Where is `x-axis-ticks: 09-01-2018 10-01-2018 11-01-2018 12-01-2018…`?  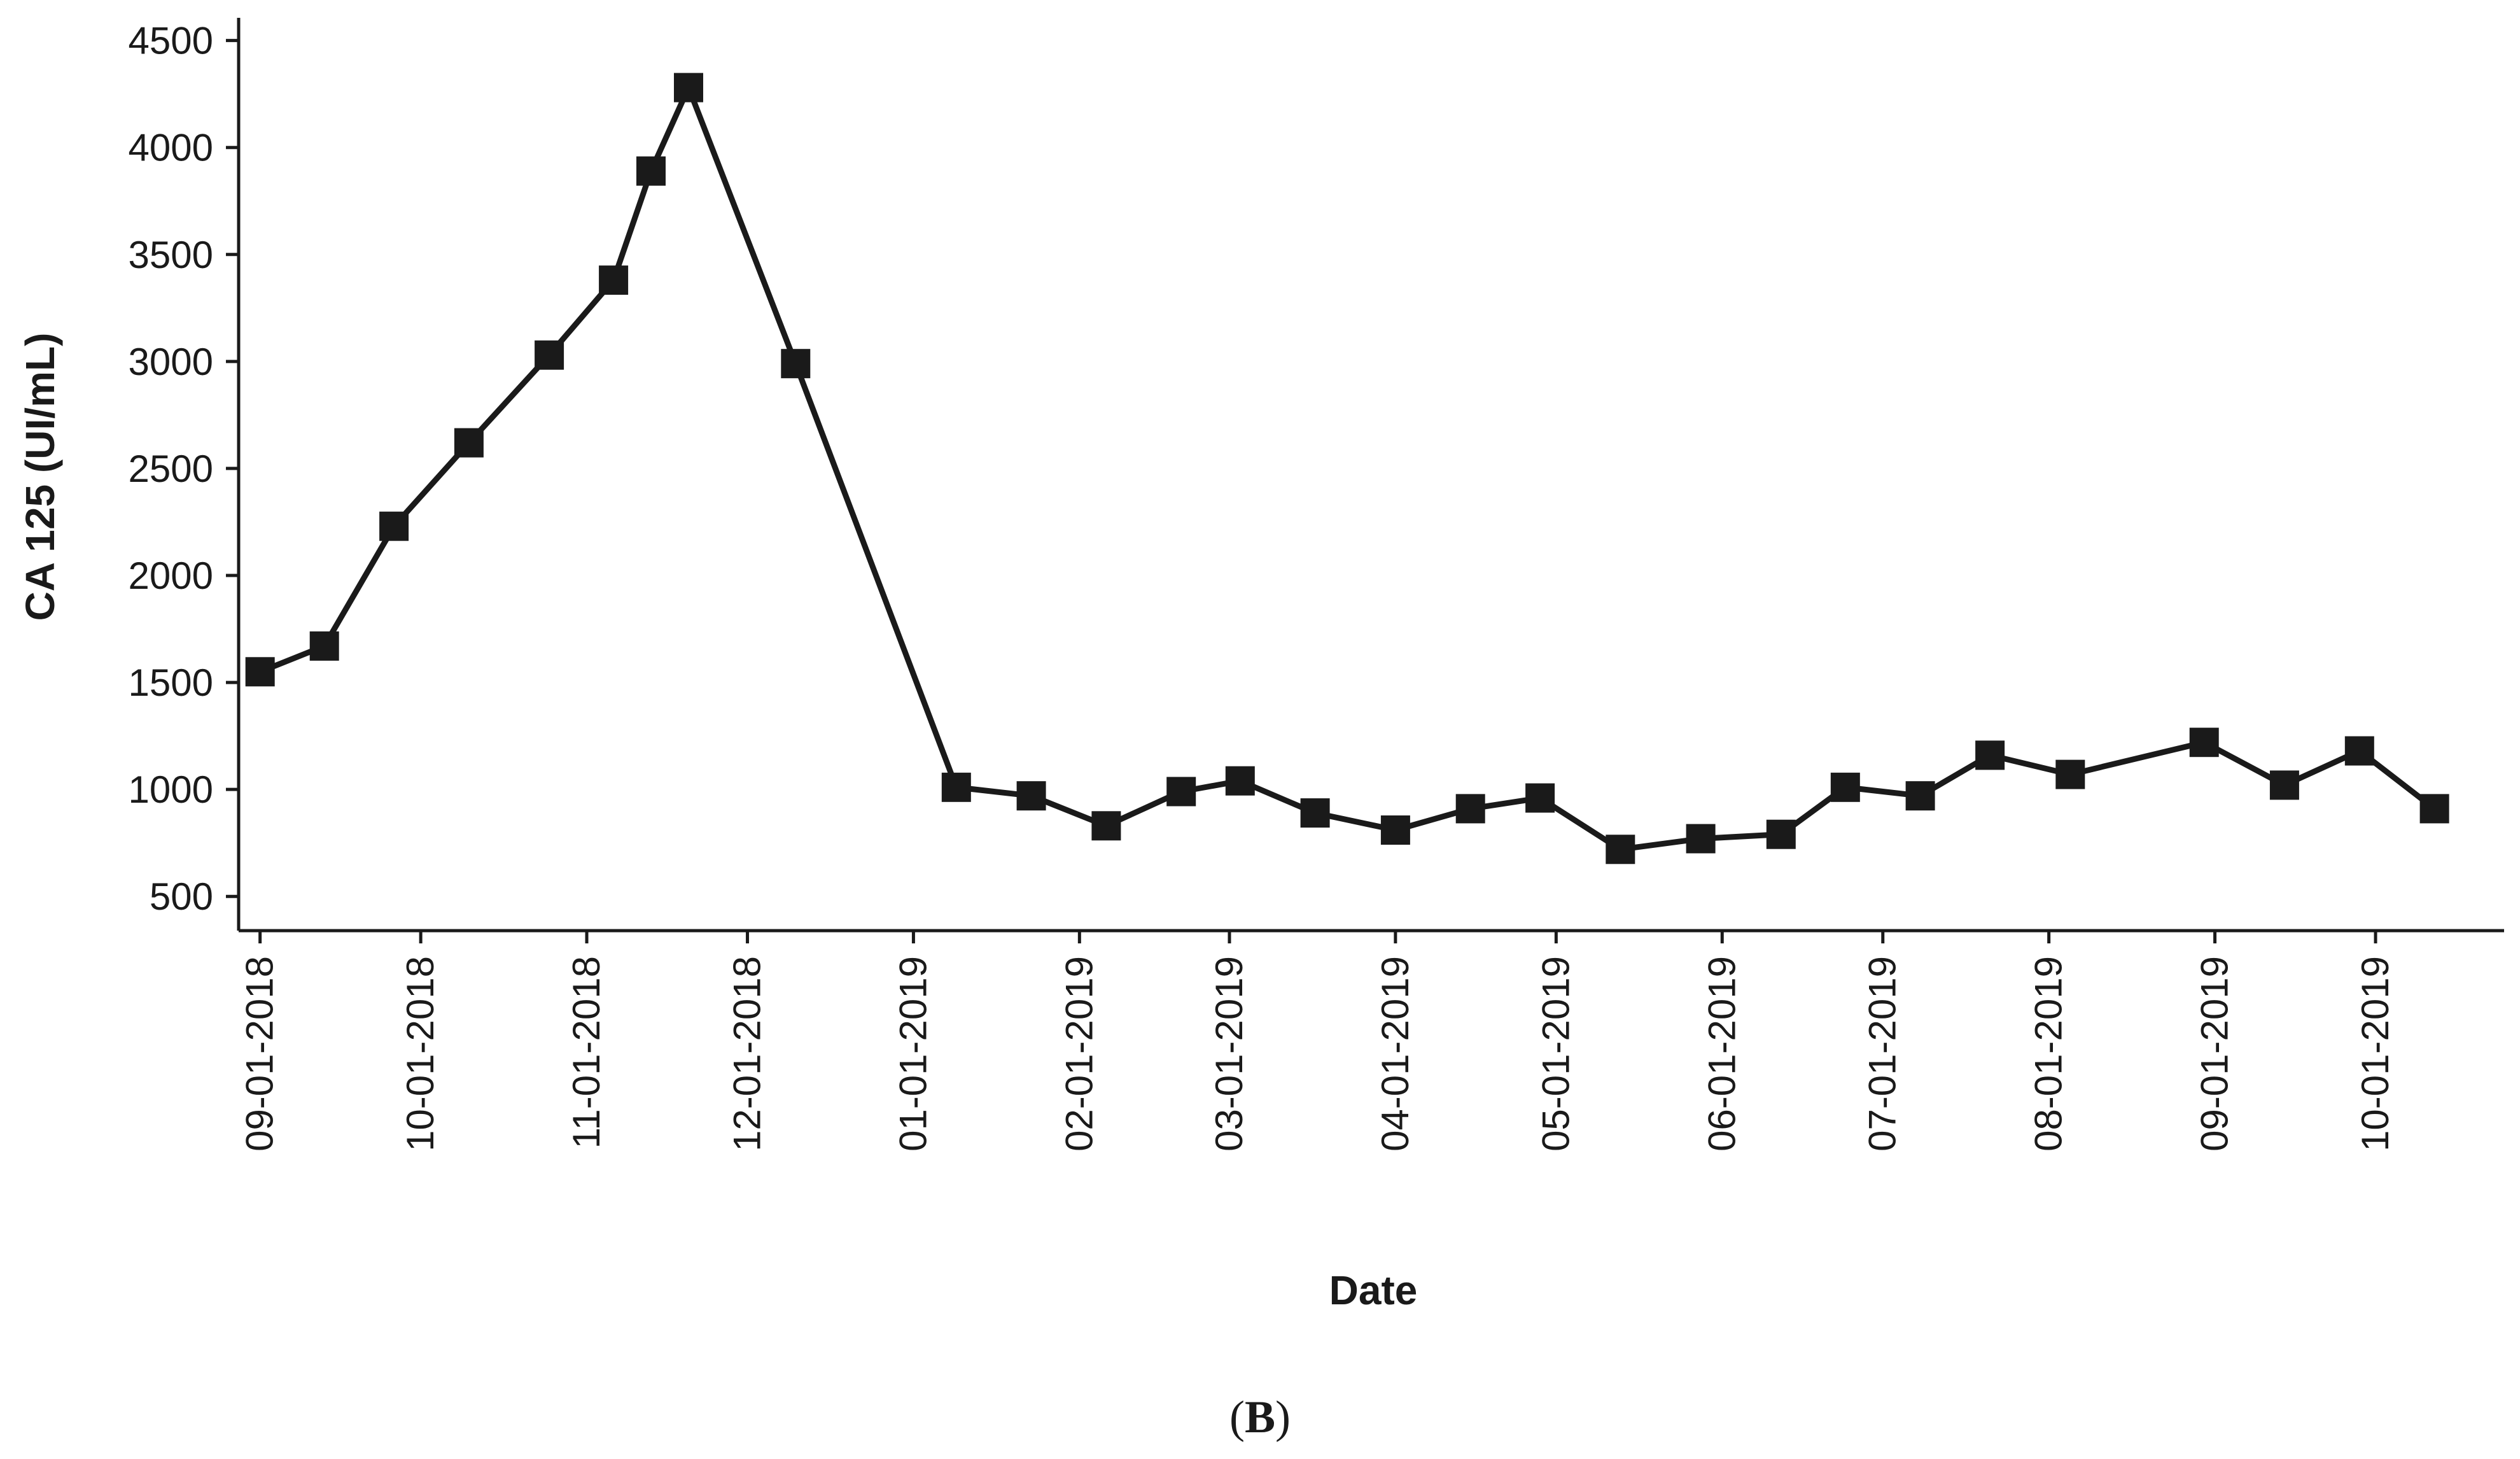 x-axis-ticks: 09-01-2018 10-01-2018 11-01-2018 12-01-2018… is located at coordinates (1318, 1041).